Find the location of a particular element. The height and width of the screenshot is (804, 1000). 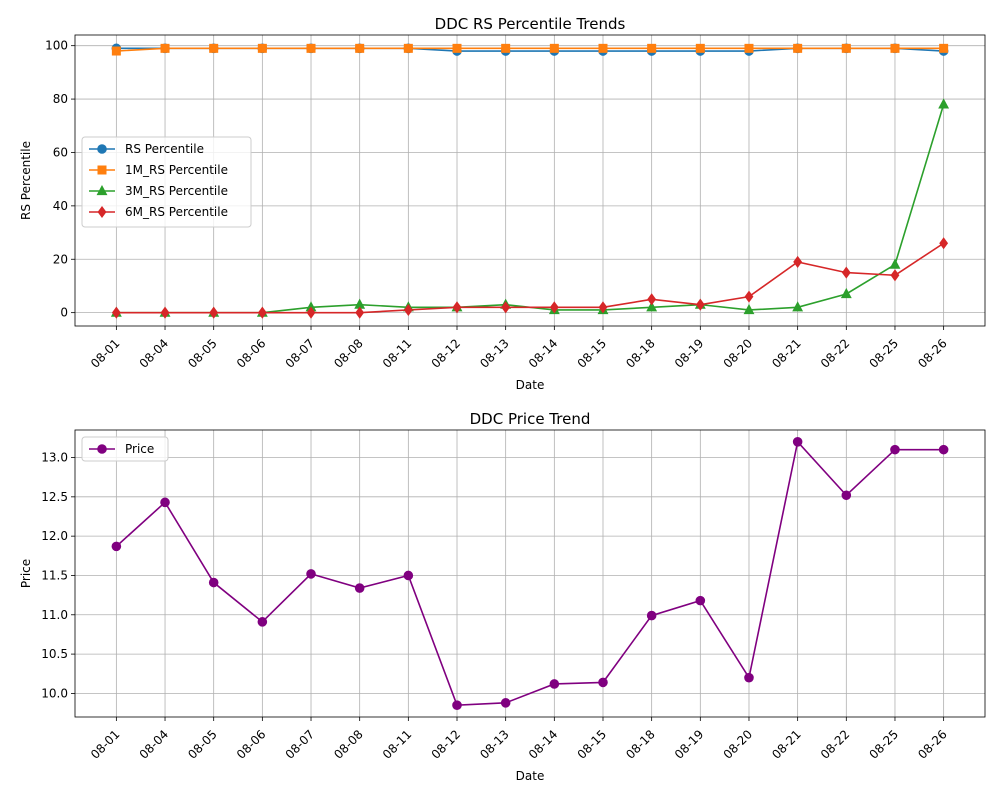

y-tick-label: 10.0 is located at coordinates (54, 693).